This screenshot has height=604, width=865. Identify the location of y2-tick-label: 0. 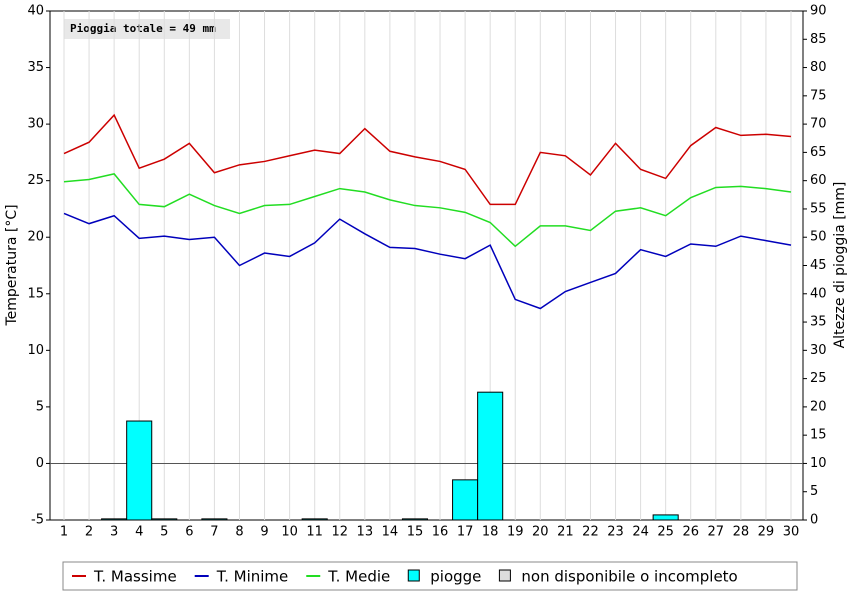
(814, 520).